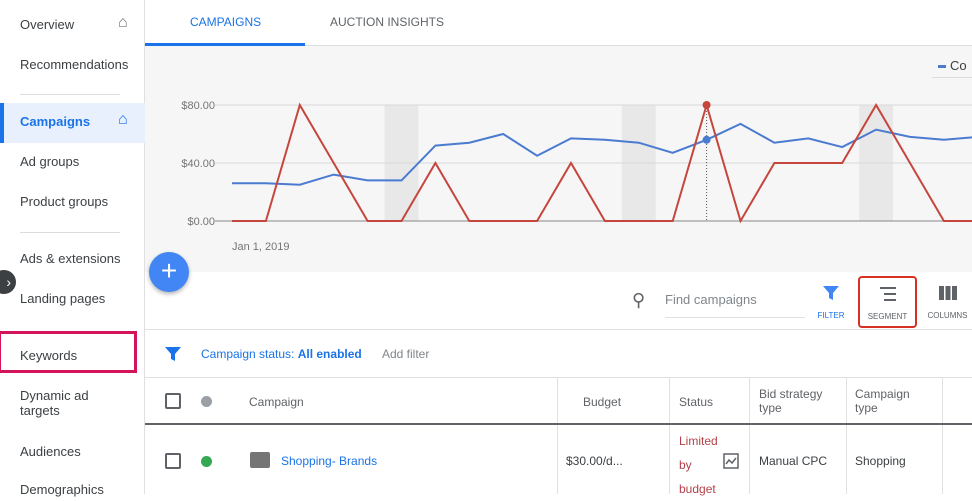 The image size is (972, 501). I want to click on sidebar-item-label: Ads & extensions, so click(70, 258).